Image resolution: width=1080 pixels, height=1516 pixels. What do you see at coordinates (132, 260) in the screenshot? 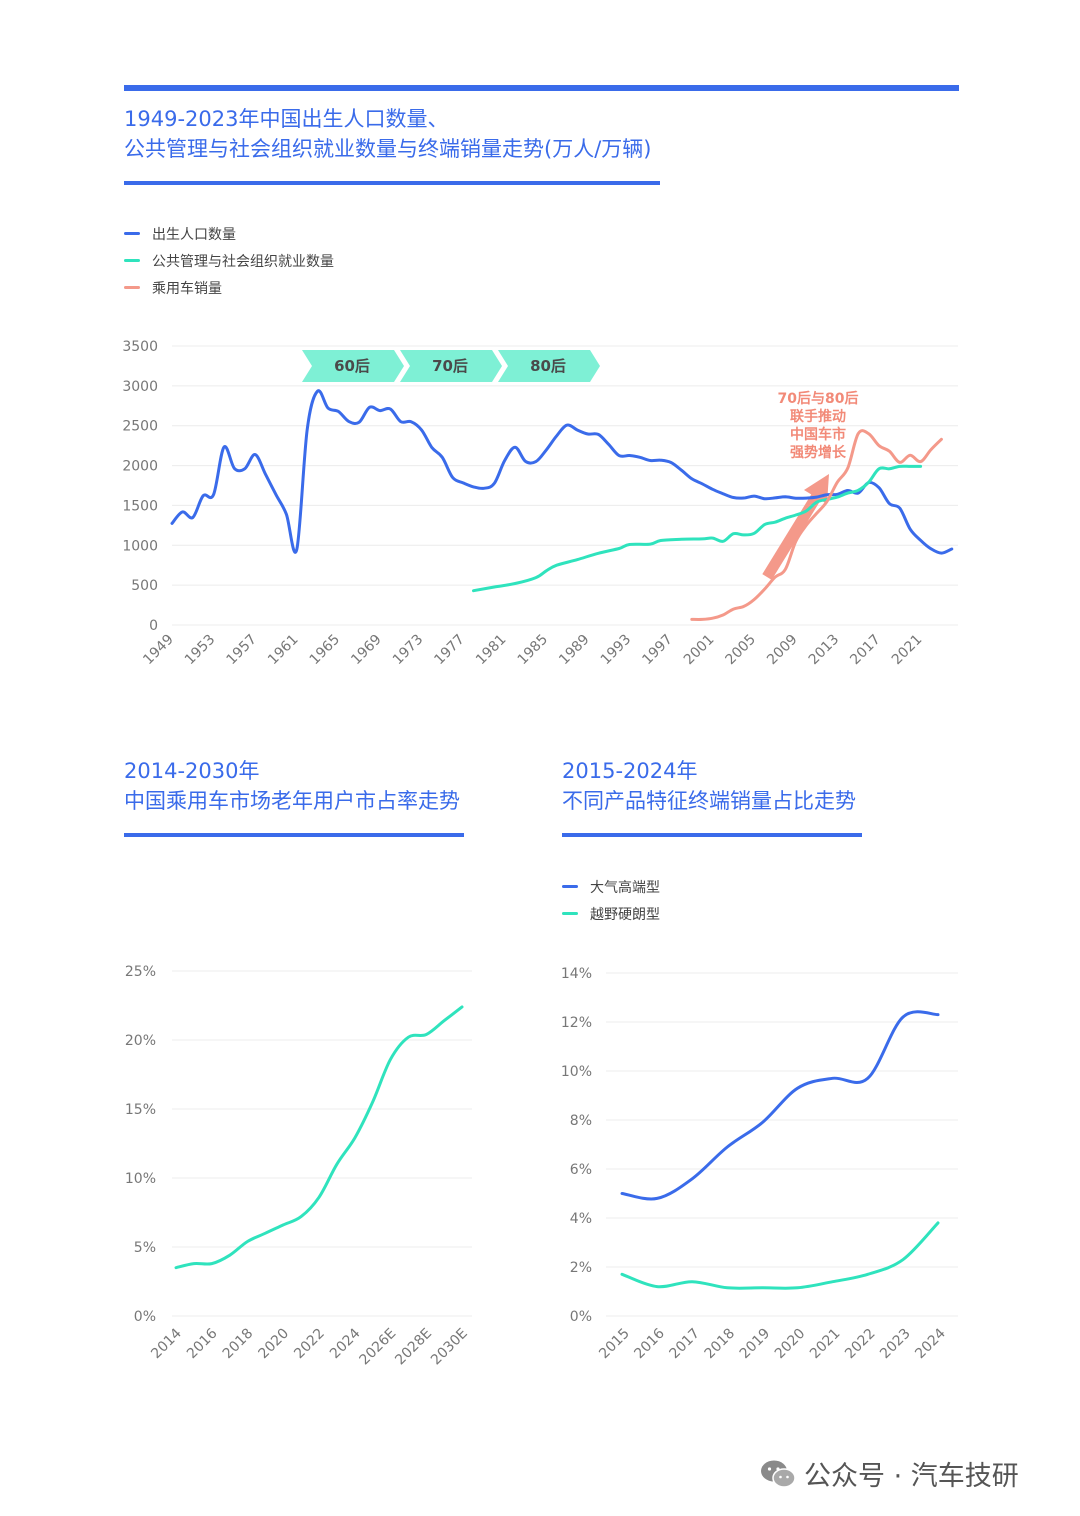
I see `legend-swatch-employment` at bounding box center [132, 260].